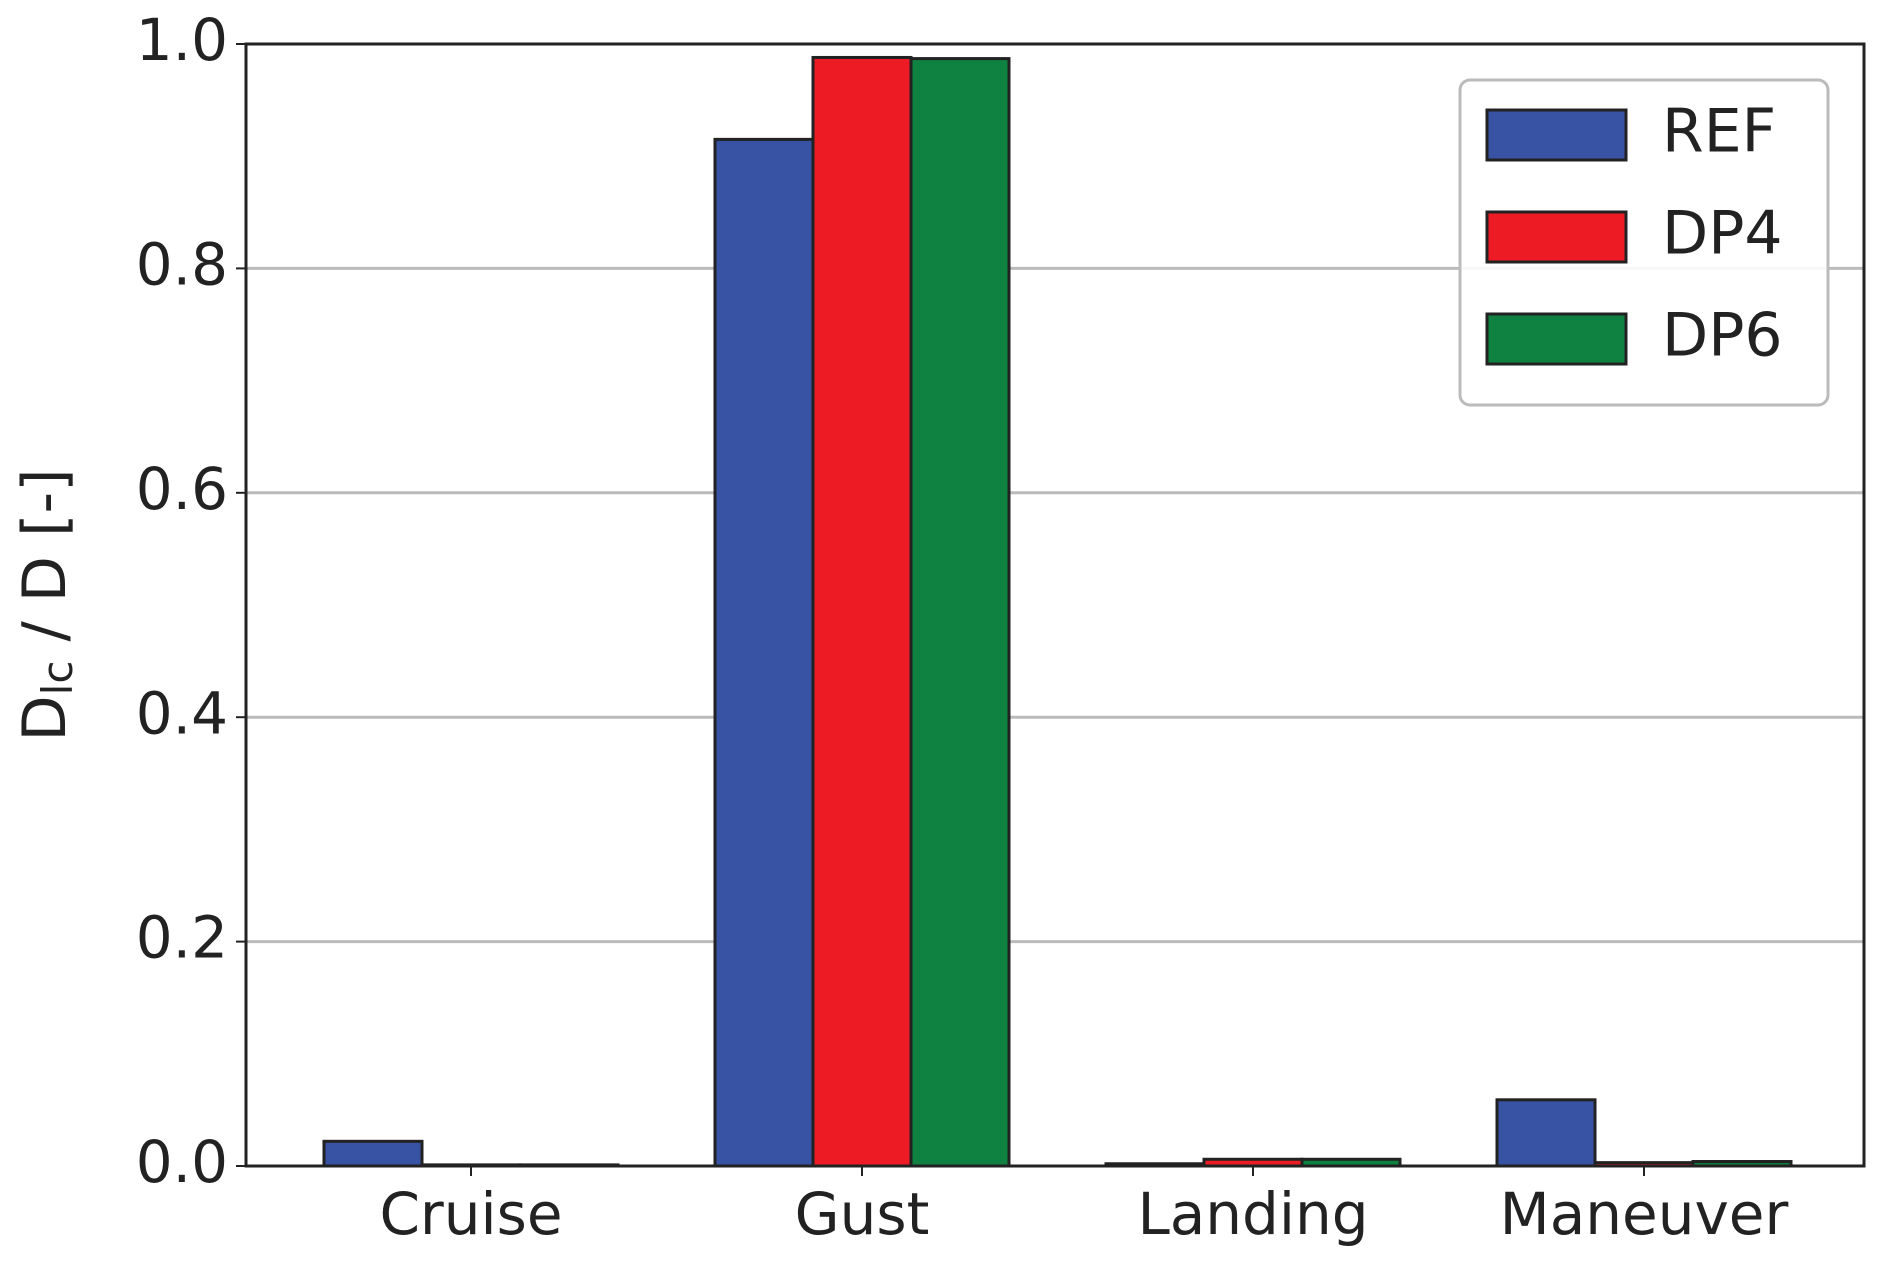 The image size is (1879, 1276). I want to click on x-tick-label: Cruise, so click(470, 1214).